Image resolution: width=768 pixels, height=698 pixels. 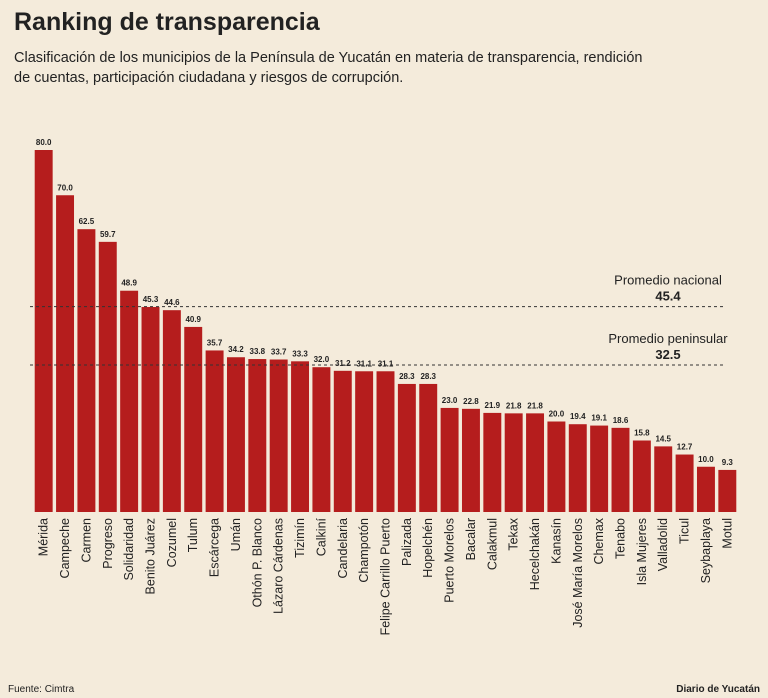 I want to click on value-label: 35.7, so click(x=215, y=342).